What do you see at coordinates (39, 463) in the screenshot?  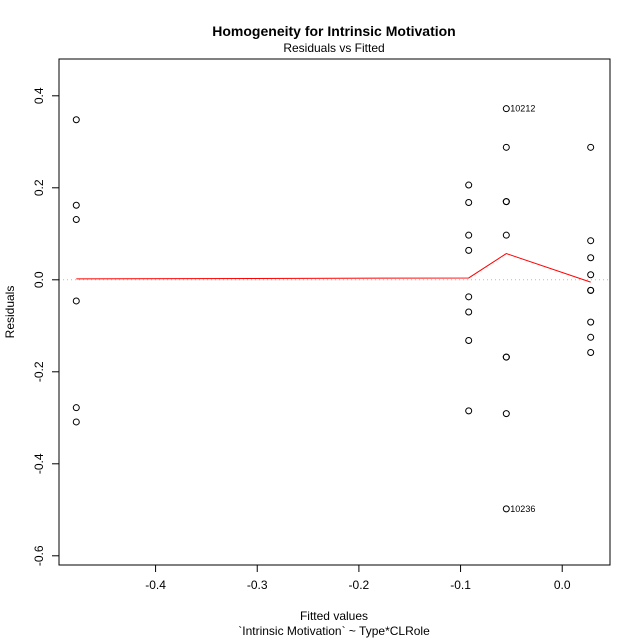 I see `y-tick-label: -0.4` at bounding box center [39, 463].